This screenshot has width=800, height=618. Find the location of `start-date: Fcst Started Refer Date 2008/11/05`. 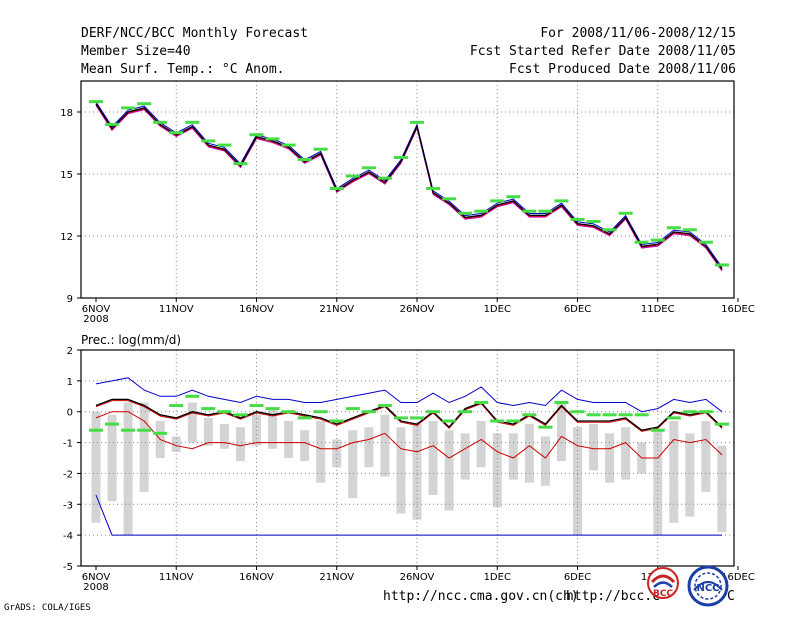

start-date: Fcst Started Refer Date 2008/11/05 is located at coordinates (602, 51).